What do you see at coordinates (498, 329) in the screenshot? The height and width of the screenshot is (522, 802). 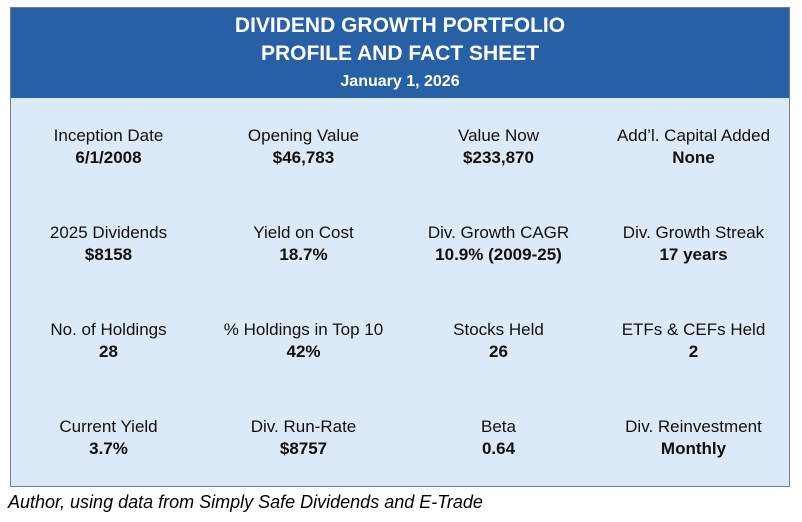 I see `fact-label: Stocks Held` at bounding box center [498, 329].